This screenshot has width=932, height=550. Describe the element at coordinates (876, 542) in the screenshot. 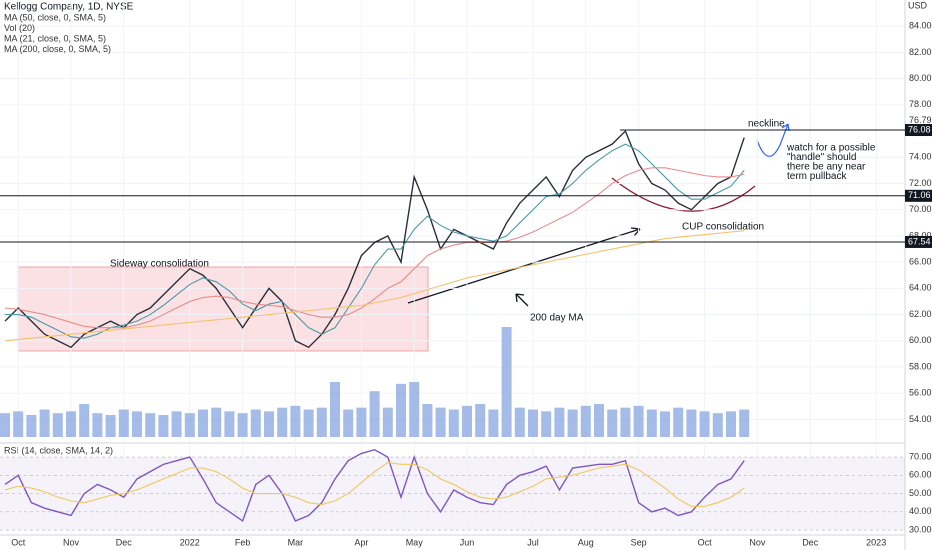

I see `x-tick-label: 2023` at that location.